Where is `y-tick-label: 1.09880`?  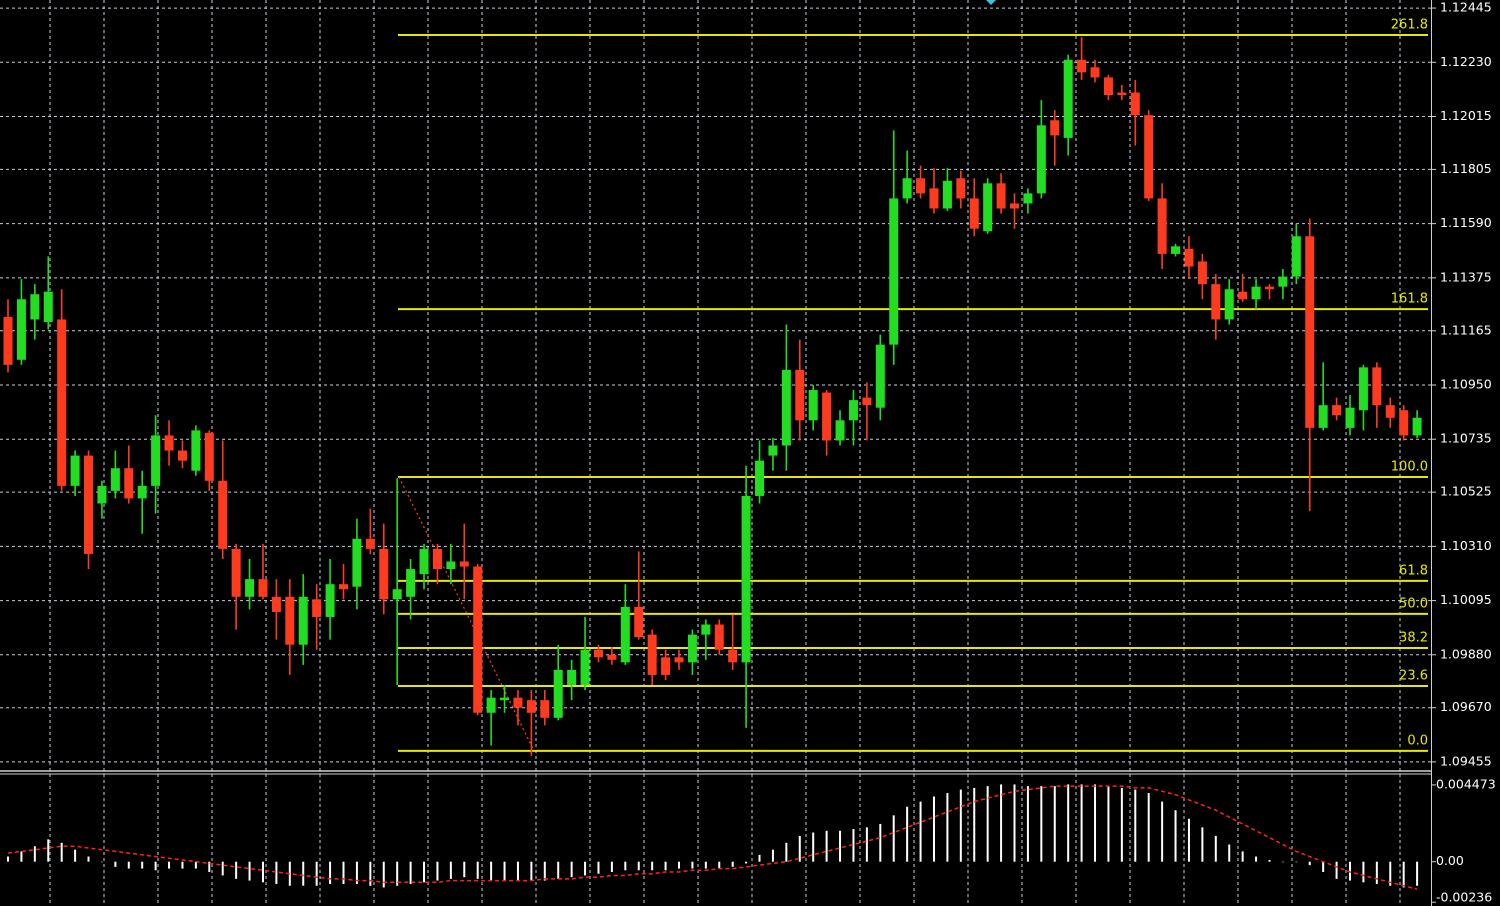 y-tick-label: 1.09880 is located at coordinates (1466, 653).